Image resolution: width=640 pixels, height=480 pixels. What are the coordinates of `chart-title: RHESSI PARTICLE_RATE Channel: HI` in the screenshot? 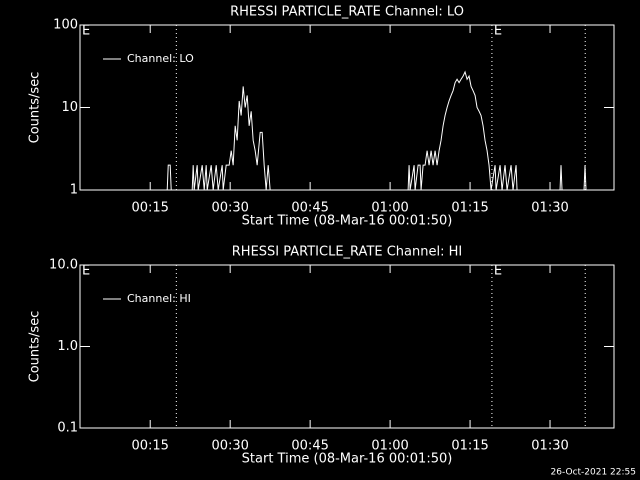 It's located at (347, 252).